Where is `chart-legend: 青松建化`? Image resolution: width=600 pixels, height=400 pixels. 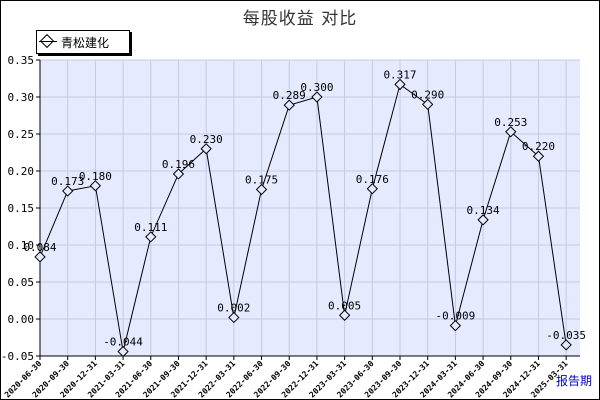
chart-legend: 青松建化 is located at coordinates (83, 42).